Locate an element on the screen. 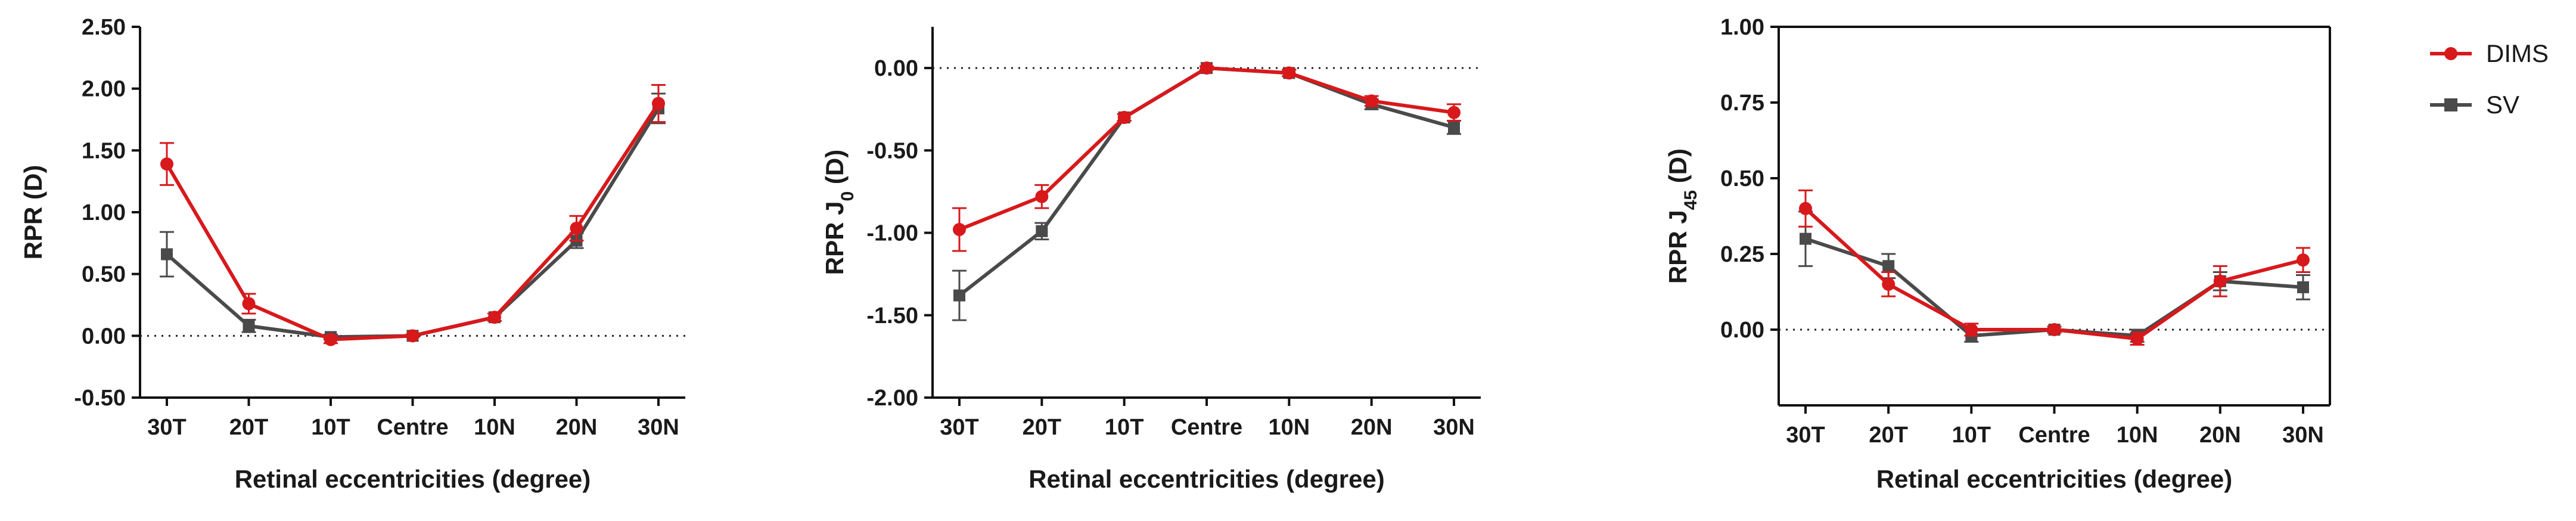 The image size is (2576, 521). legend-marker-sv is located at coordinates (2450, 104).